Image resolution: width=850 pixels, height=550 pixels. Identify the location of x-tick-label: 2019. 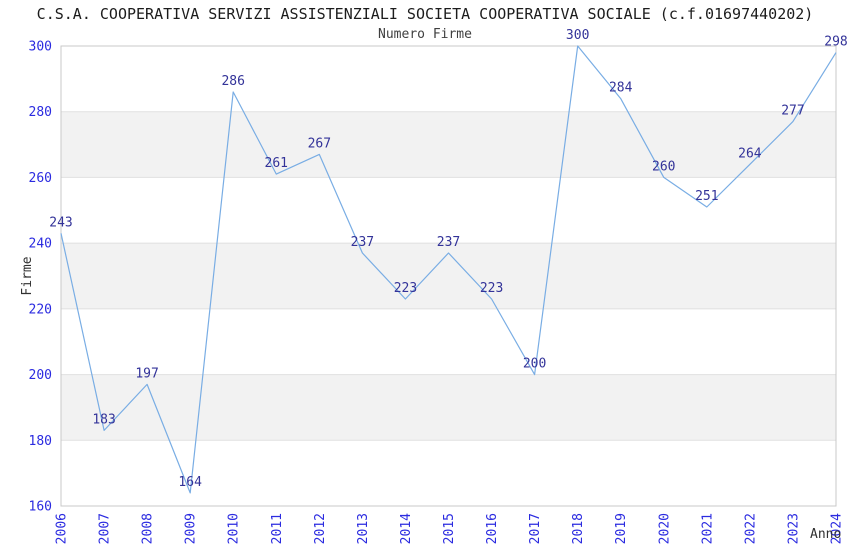
(621, 528).